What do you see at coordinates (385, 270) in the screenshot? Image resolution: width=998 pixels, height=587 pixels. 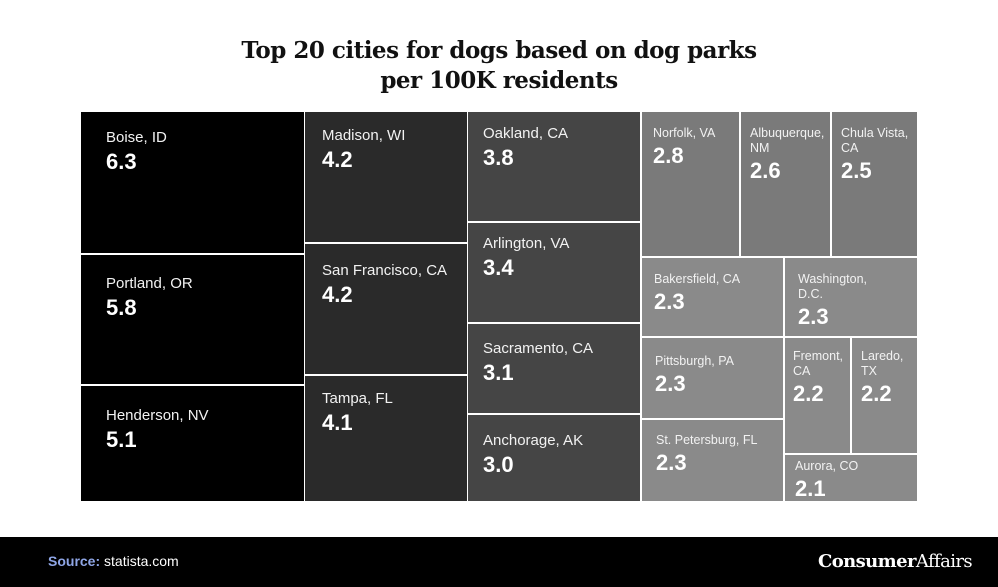 I see `treemap-city-label: San Francisco, CA` at bounding box center [385, 270].